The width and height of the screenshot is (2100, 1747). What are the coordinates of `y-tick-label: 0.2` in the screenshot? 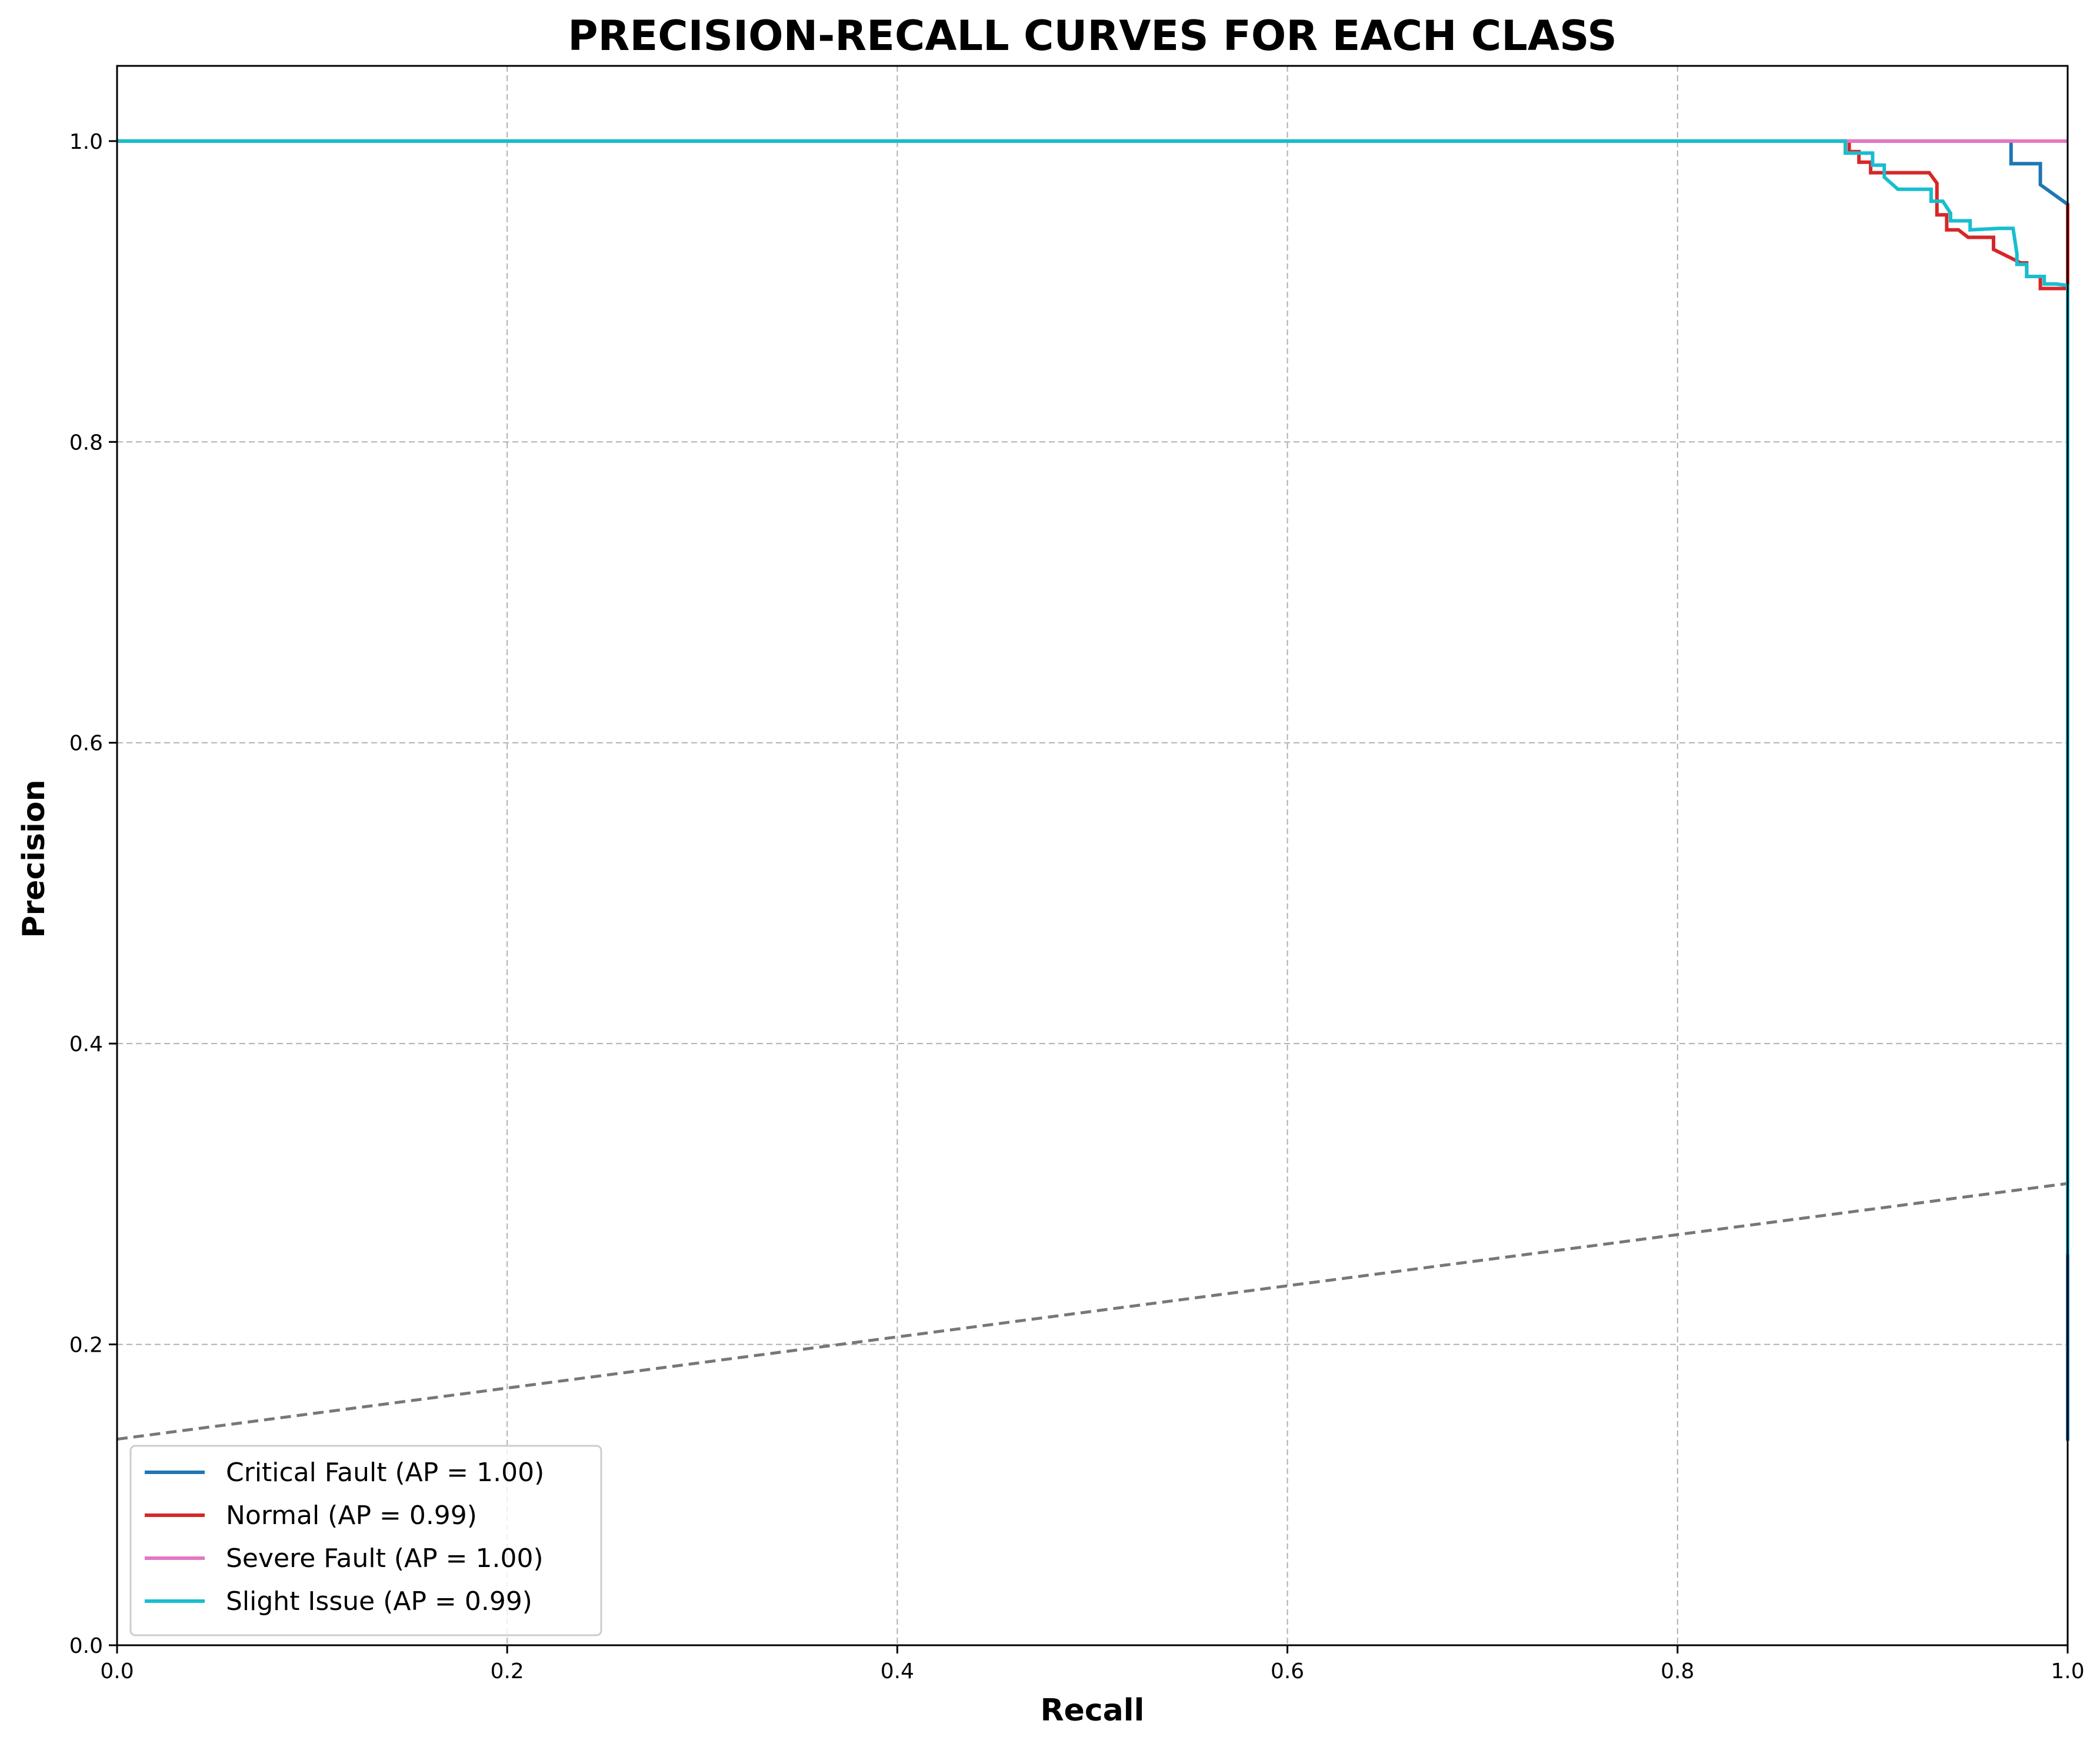 It's located at (86, 1345).